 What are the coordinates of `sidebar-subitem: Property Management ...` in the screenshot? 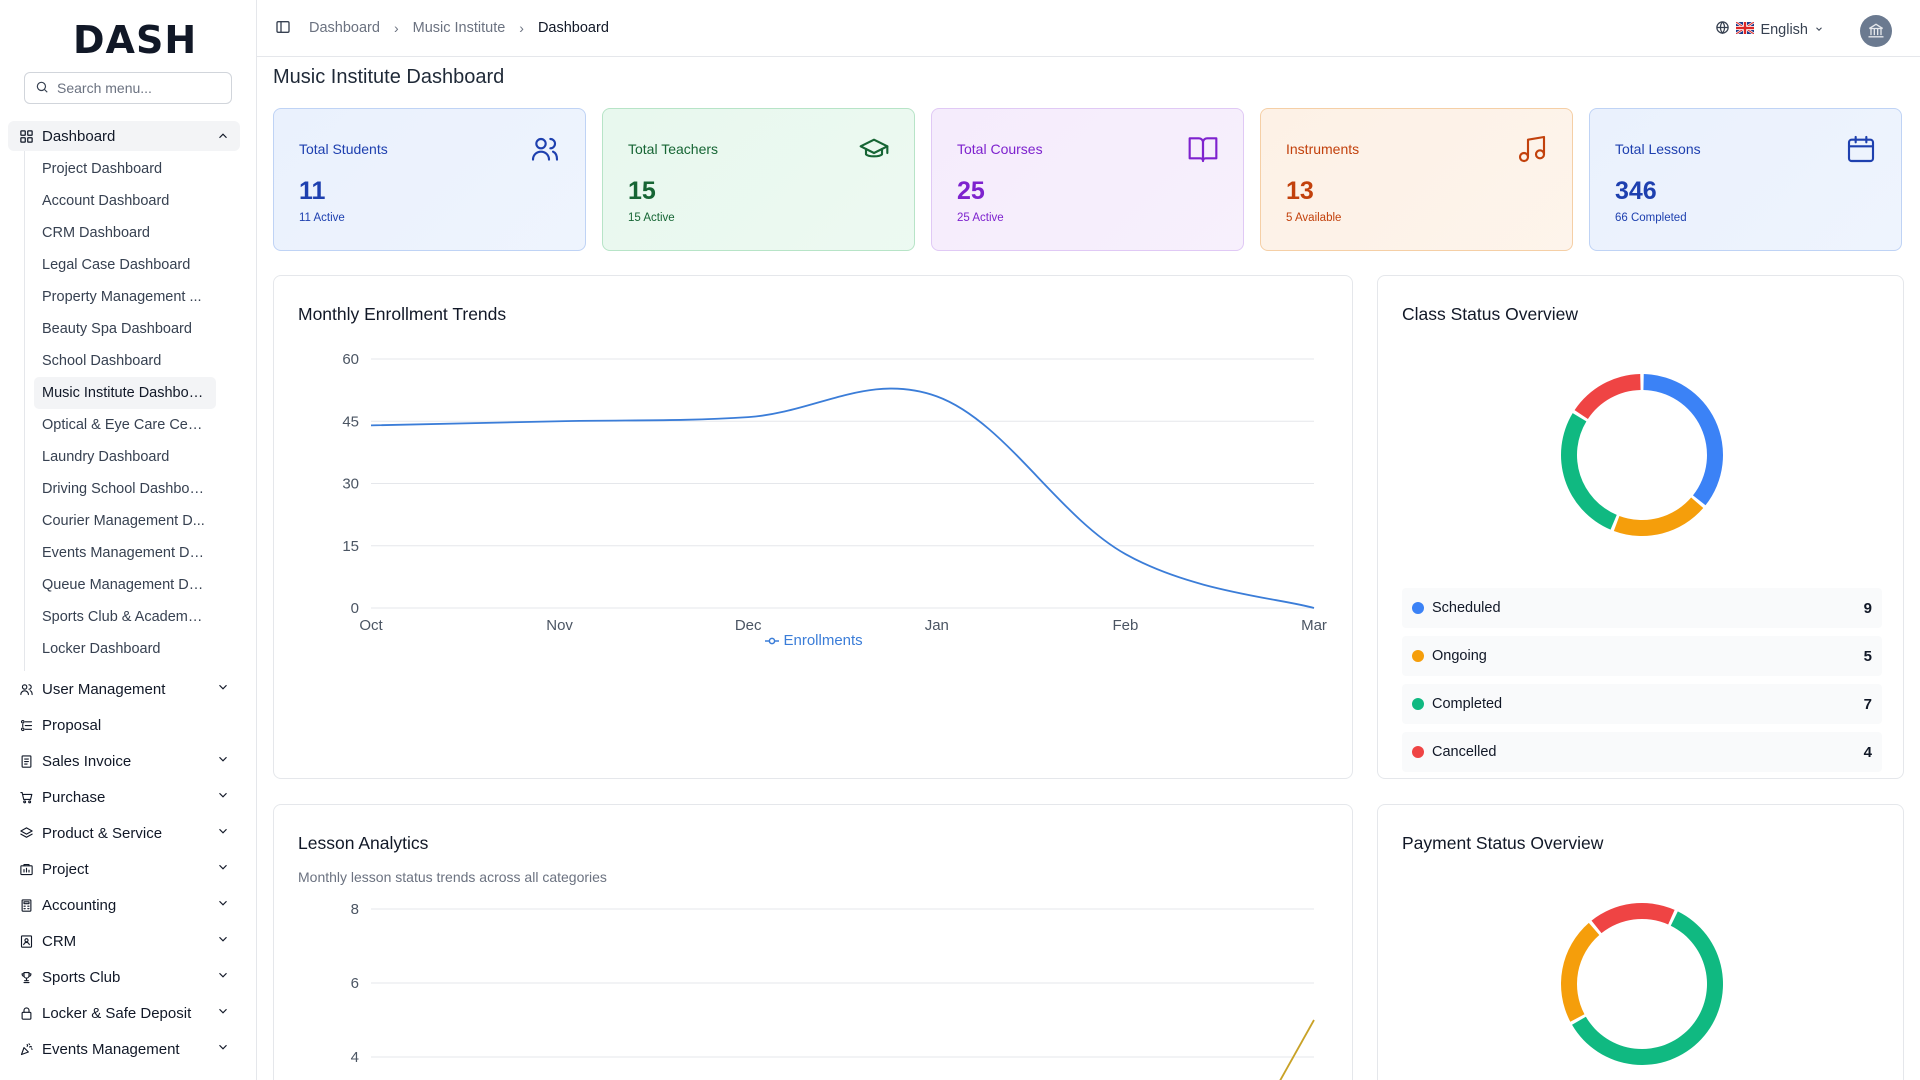 It's located at (125, 297).